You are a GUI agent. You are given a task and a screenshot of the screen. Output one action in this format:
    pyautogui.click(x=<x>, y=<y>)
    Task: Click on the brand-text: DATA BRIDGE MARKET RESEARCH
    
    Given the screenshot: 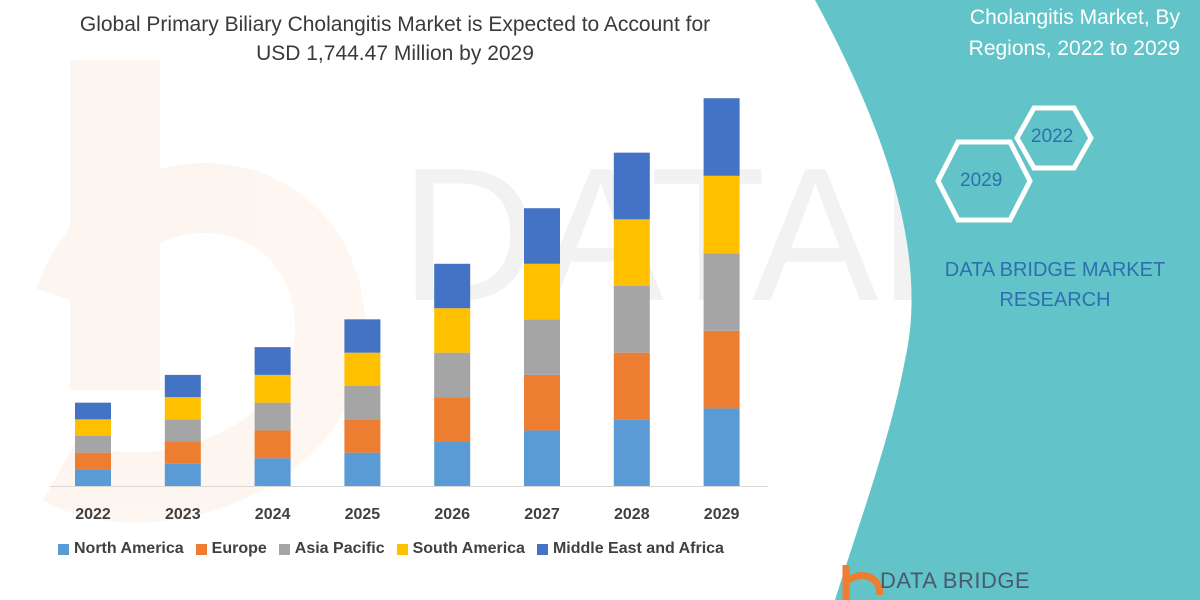 What is the action you would take?
    pyautogui.click(x=1055, y=285)
    